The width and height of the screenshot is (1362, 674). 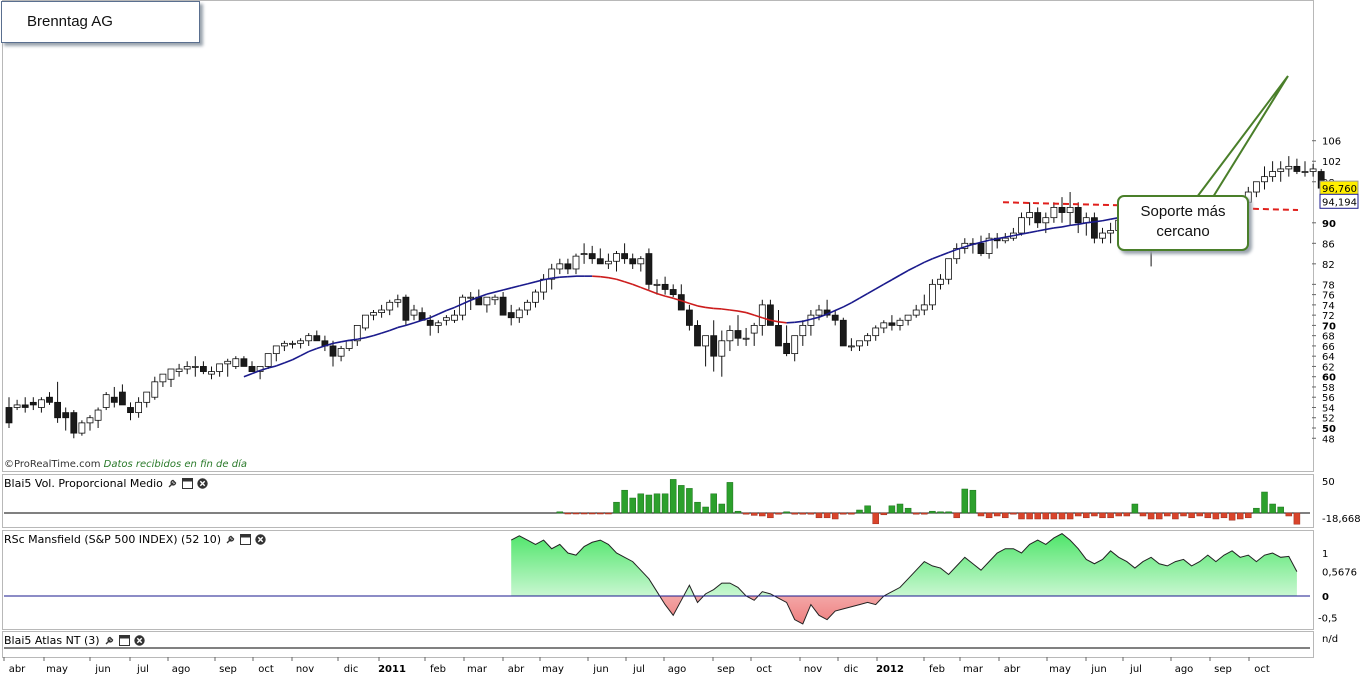 I want to click on mansfield-last-label: 0,5676, so click(x=1339, y=573).